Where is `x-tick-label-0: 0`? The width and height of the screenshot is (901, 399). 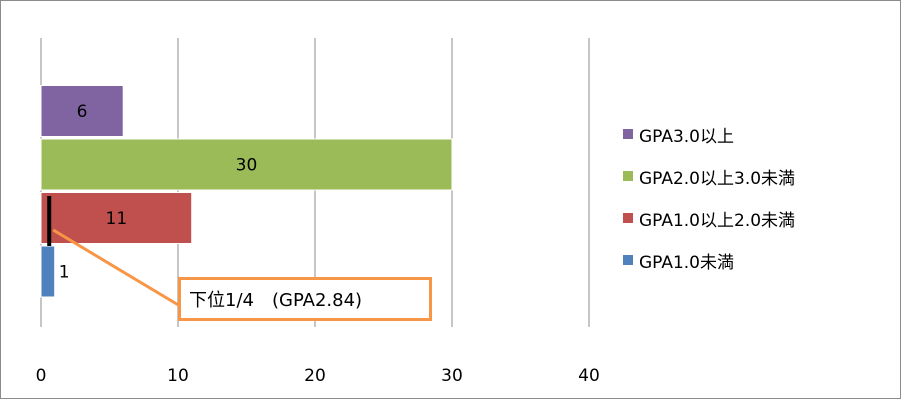
x-tick-label-0: 0 is located at coordinates (41, 376).